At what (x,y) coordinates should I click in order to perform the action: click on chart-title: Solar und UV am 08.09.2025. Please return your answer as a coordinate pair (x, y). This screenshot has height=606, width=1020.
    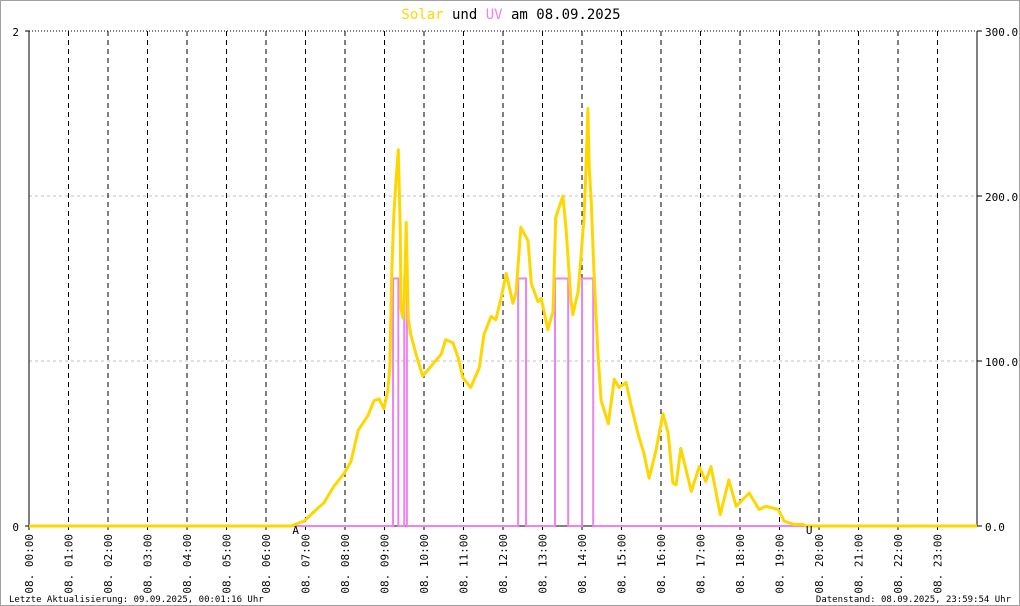
    Looking at the image, I should click on (510, 15).